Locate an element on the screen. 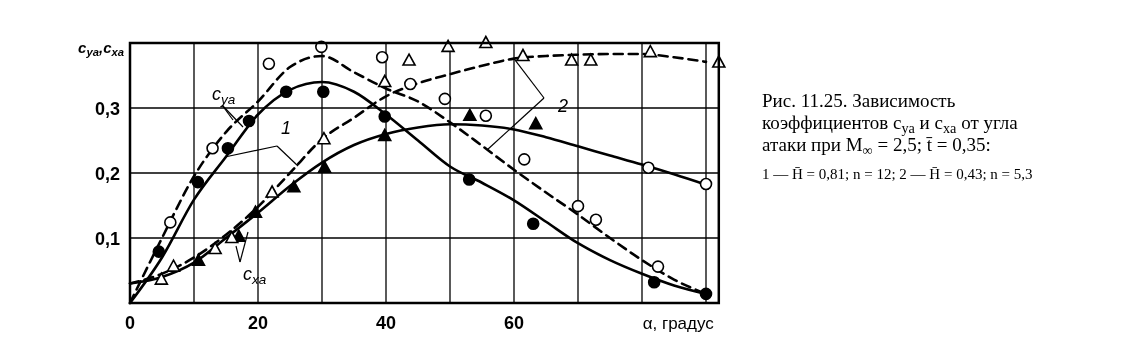  x-tick-label: 60 is located at coordinates (514, 323).